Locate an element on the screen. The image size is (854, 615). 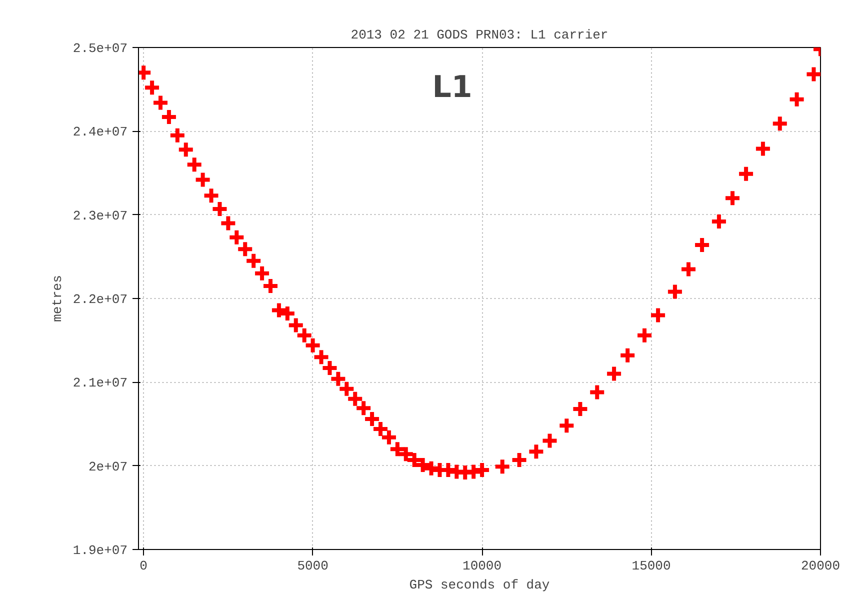
y-axis-title: metres is located at coordinates (57, 298).